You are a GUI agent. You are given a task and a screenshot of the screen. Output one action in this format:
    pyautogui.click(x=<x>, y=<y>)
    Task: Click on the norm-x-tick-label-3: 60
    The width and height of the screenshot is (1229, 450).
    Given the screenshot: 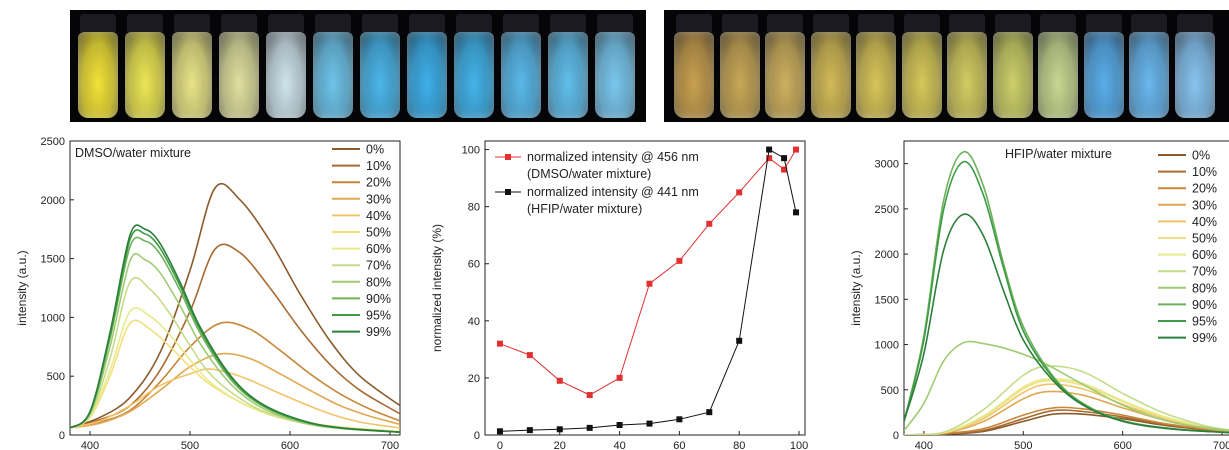 What is the action you would take?
    pyautogui.click(x=679, y=445)
    